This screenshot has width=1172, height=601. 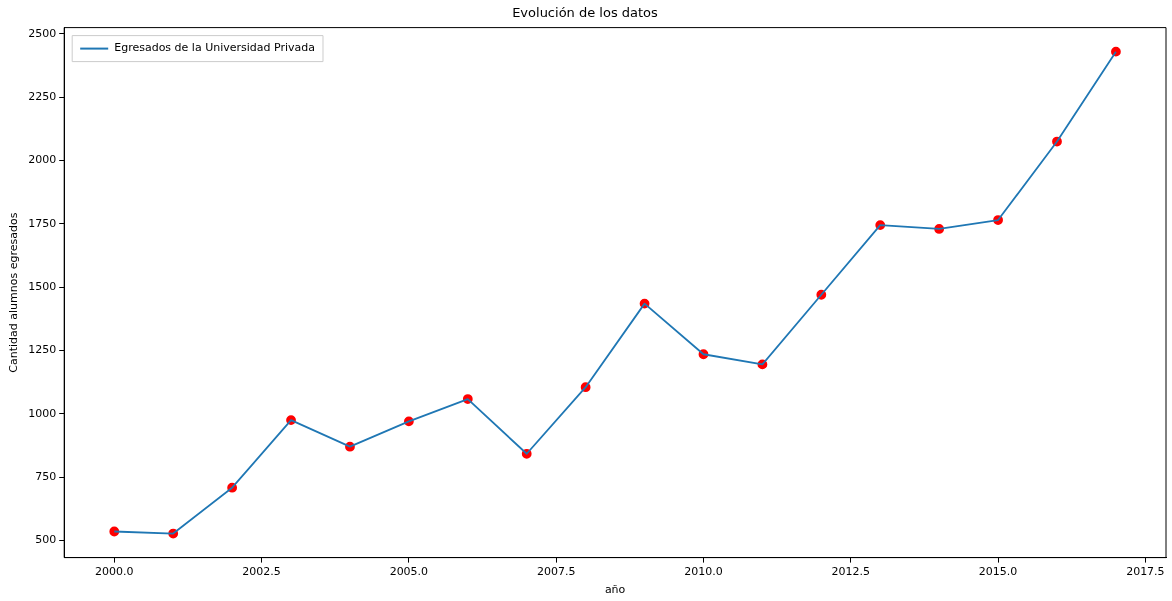 What do you see at coordinates (409, 572) in the screenshot?
I see `x-tick-label: 2005.0` at bounding box center [409, 572].